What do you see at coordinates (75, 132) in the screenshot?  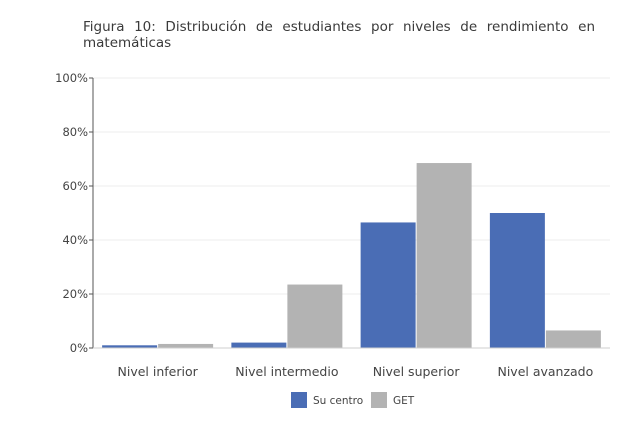 I see `y-tick-label: 80%` at bounding box center [75, 132].